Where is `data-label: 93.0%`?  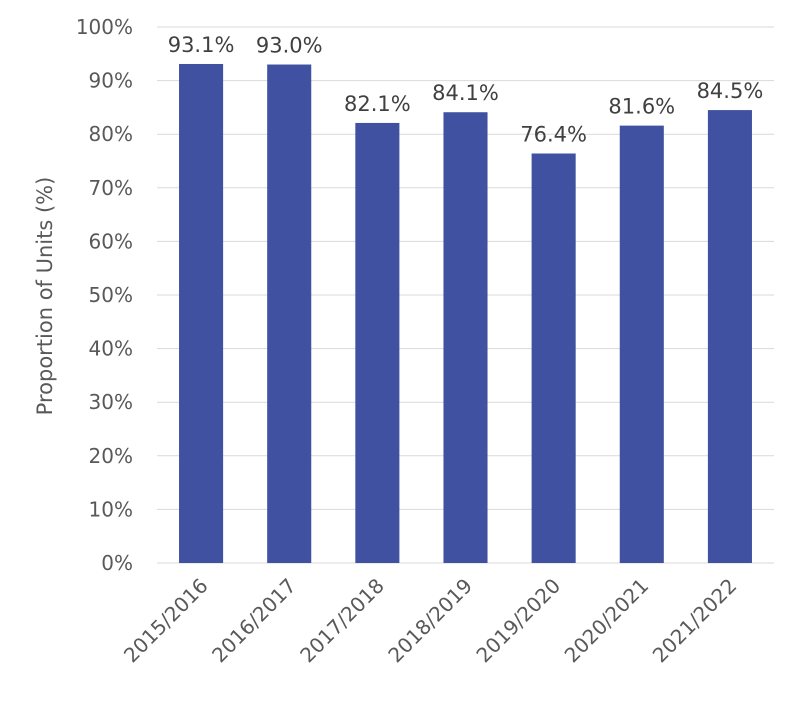 data-label: 93.0% is located at coordinates (289, 46).